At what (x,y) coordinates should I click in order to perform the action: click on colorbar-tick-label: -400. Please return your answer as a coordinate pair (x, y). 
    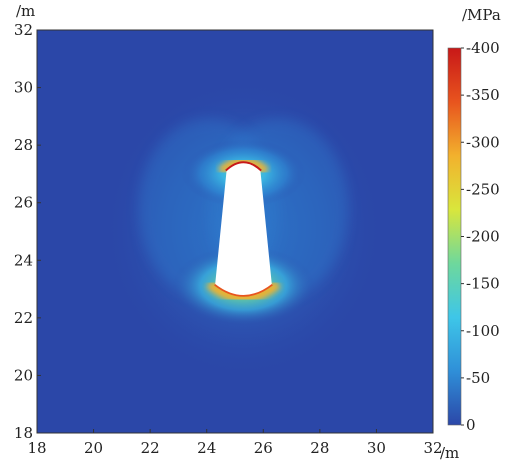
    Looking at the image, I should click on (483, 48).